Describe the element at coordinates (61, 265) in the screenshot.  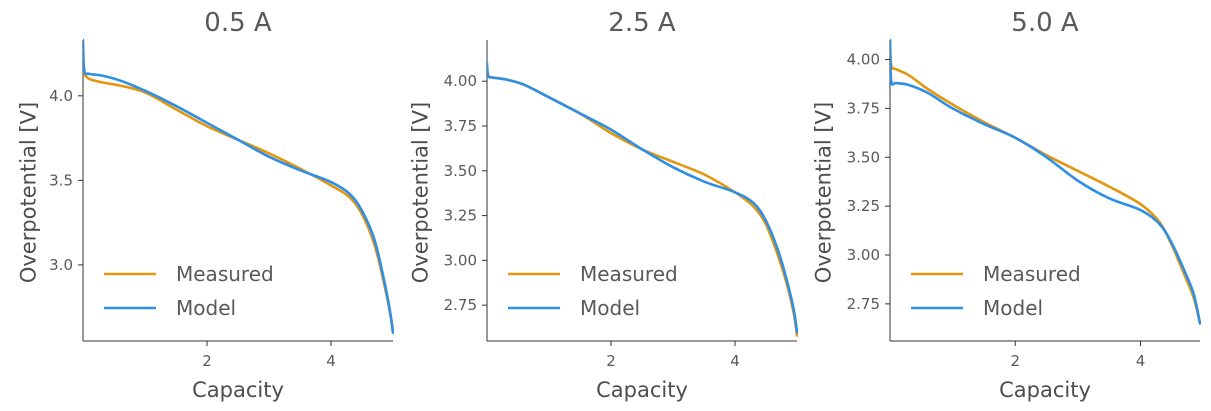
I see `y-tick-label: 3.0` at that location.